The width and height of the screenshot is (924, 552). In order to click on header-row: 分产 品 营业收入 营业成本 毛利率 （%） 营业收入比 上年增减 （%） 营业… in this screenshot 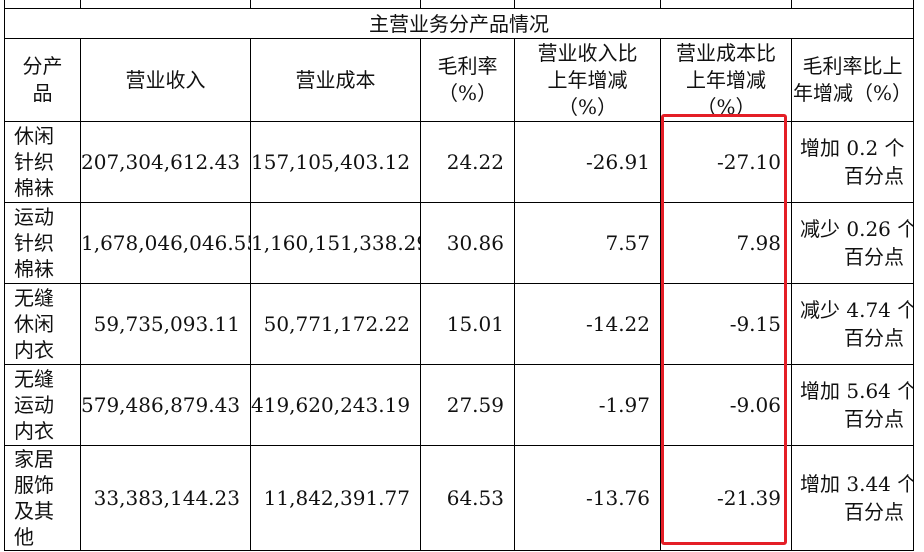, I will do `click(459, 80)`.